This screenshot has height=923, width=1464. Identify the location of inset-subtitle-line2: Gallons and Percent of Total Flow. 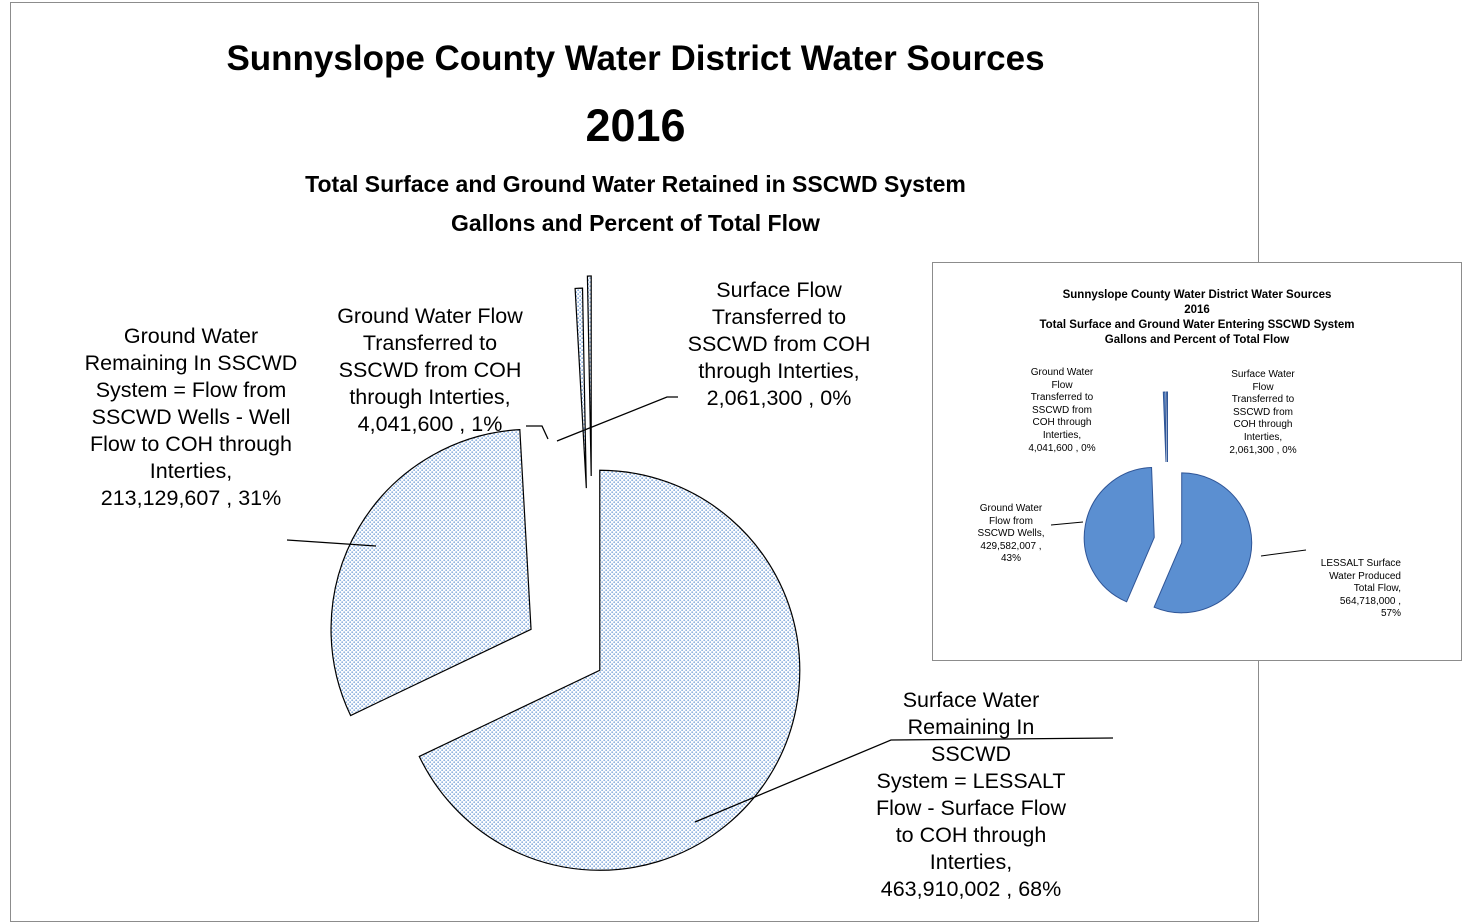
(1197, 340).